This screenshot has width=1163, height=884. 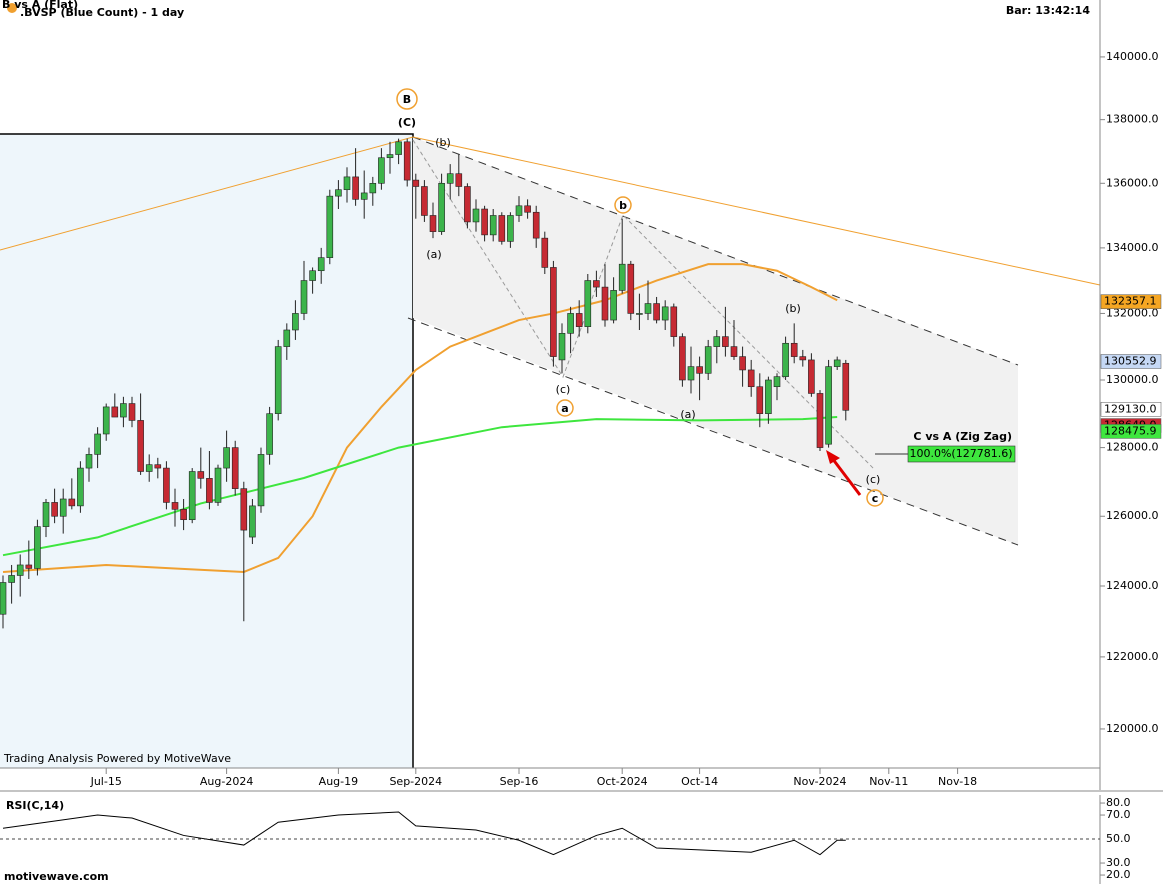 I want to click on price-marker-label: 129130.0, so click(x=1130, y=408).